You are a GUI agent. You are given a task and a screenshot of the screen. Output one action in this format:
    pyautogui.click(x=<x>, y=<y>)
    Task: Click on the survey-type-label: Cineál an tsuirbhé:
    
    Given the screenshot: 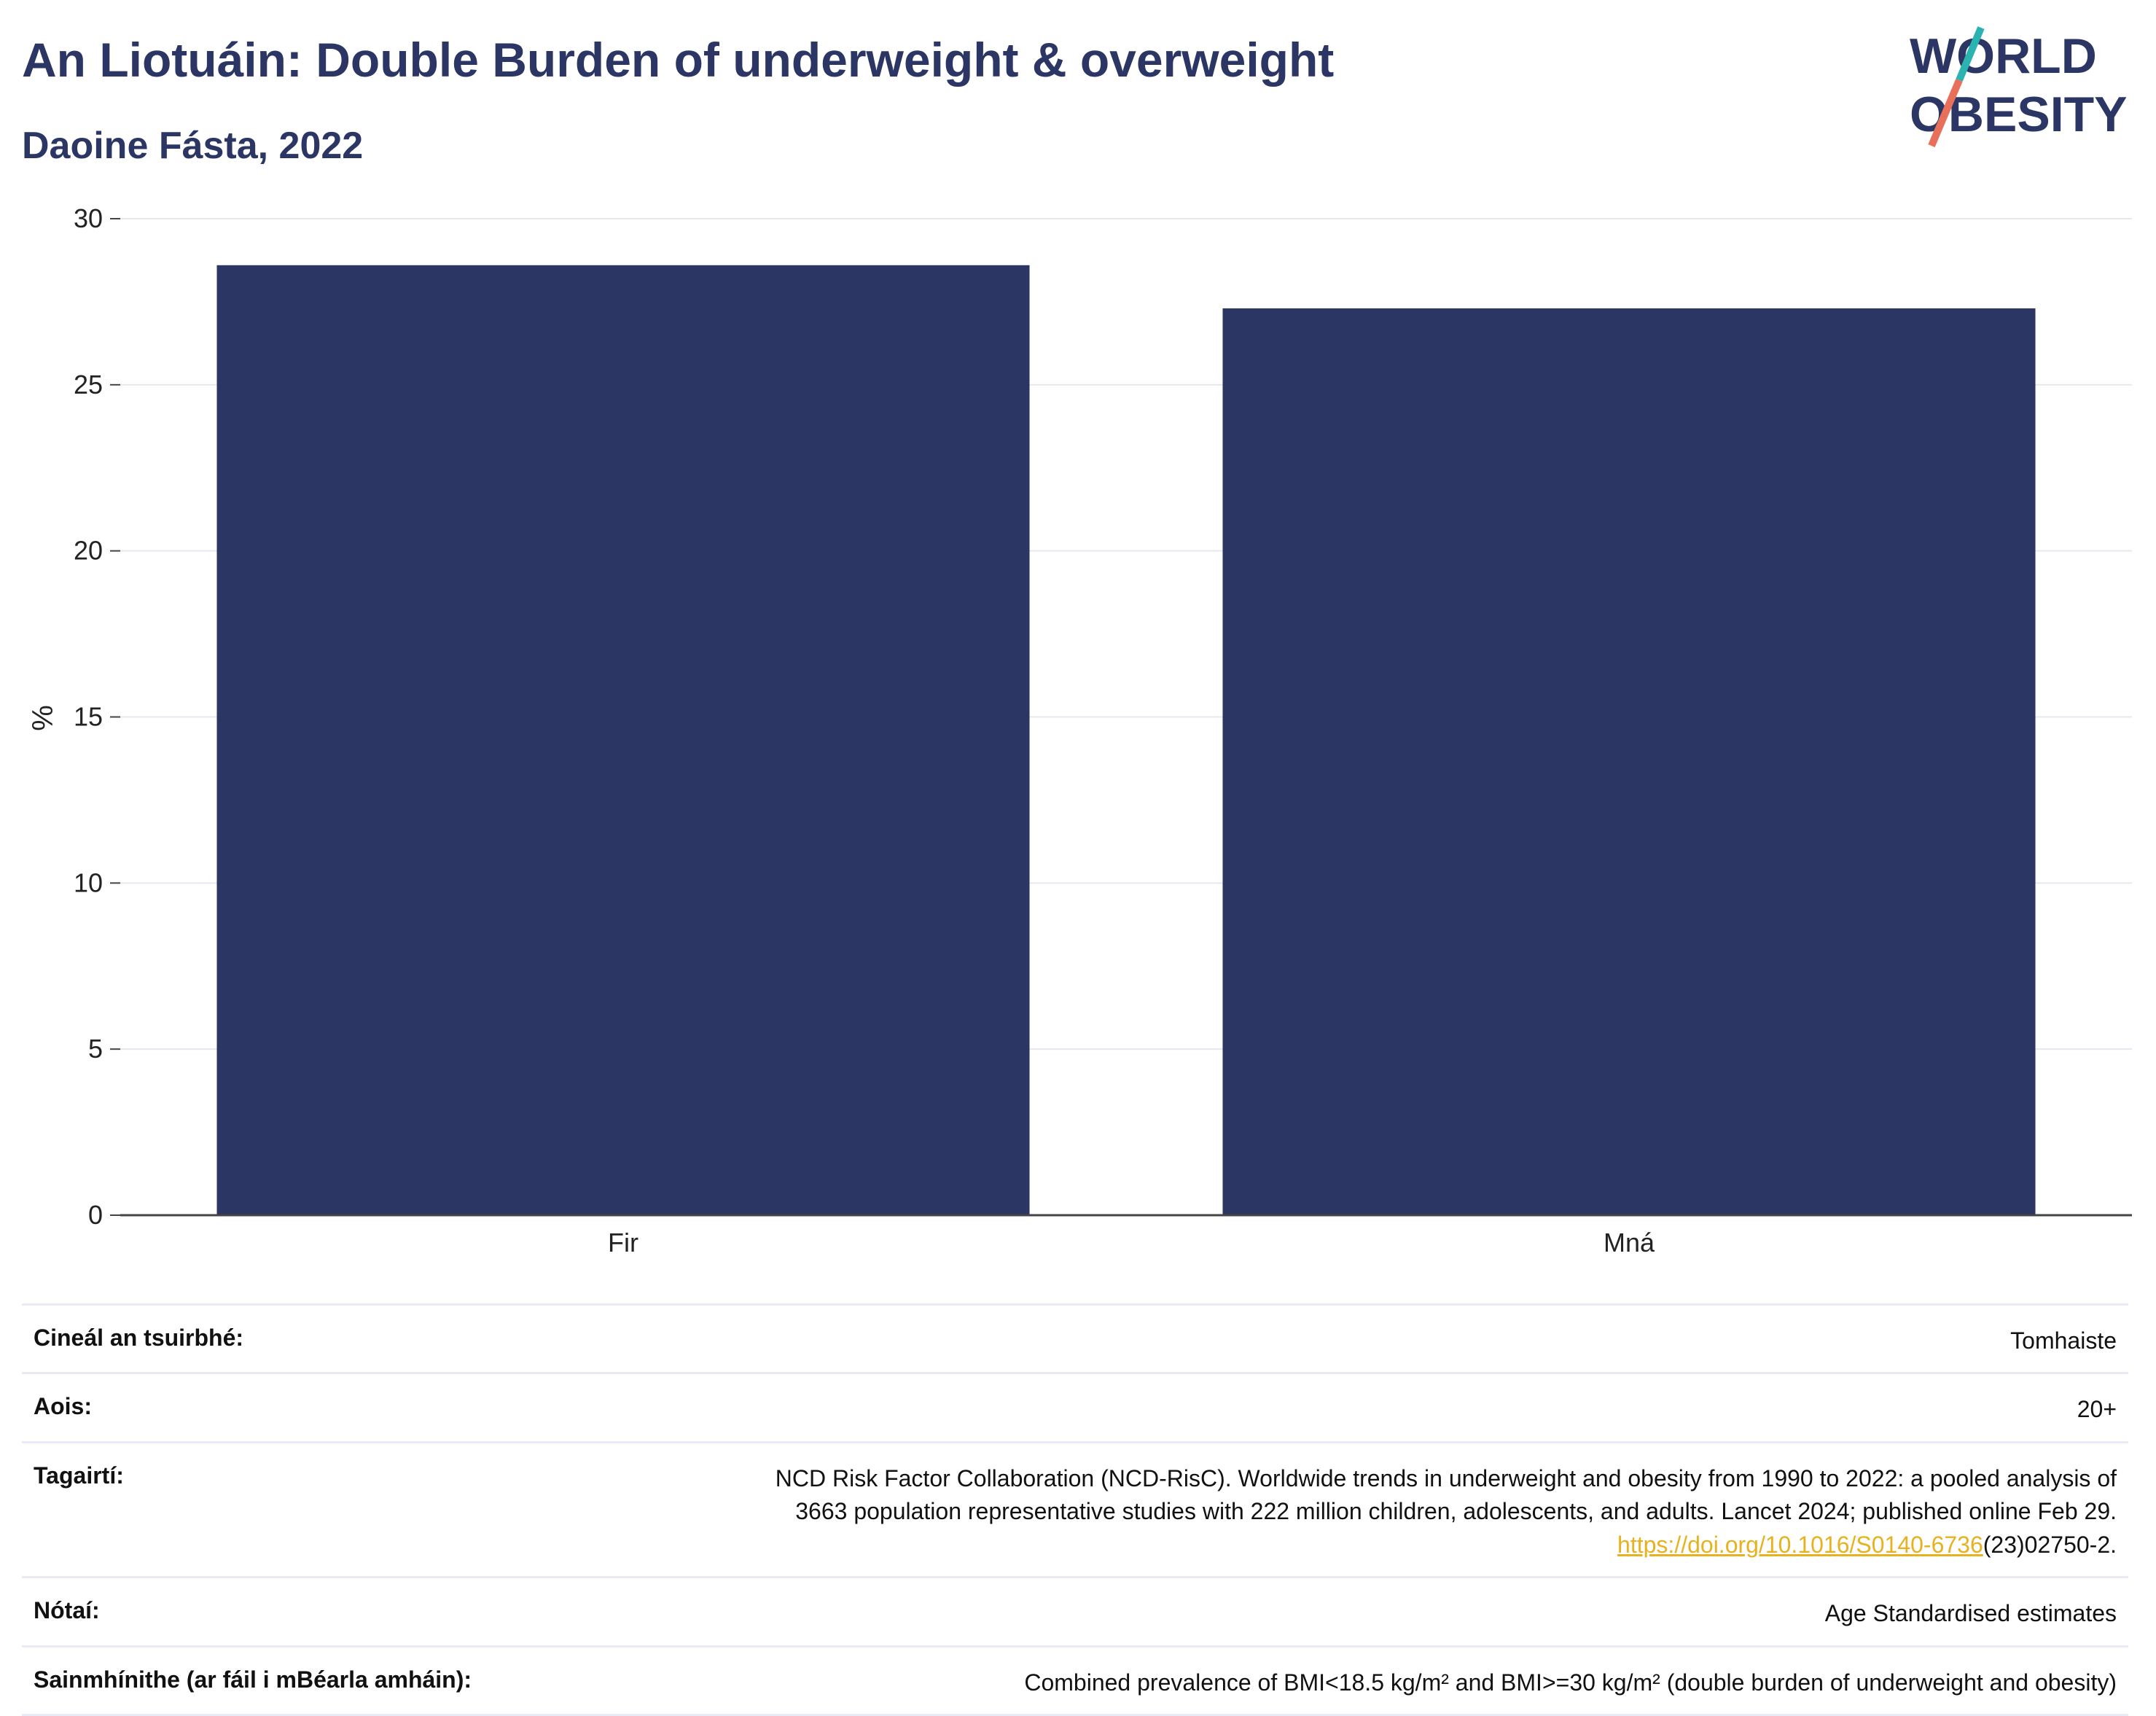 What is the action you would take?
    pyautogui.click(x=139, y=1338)
    